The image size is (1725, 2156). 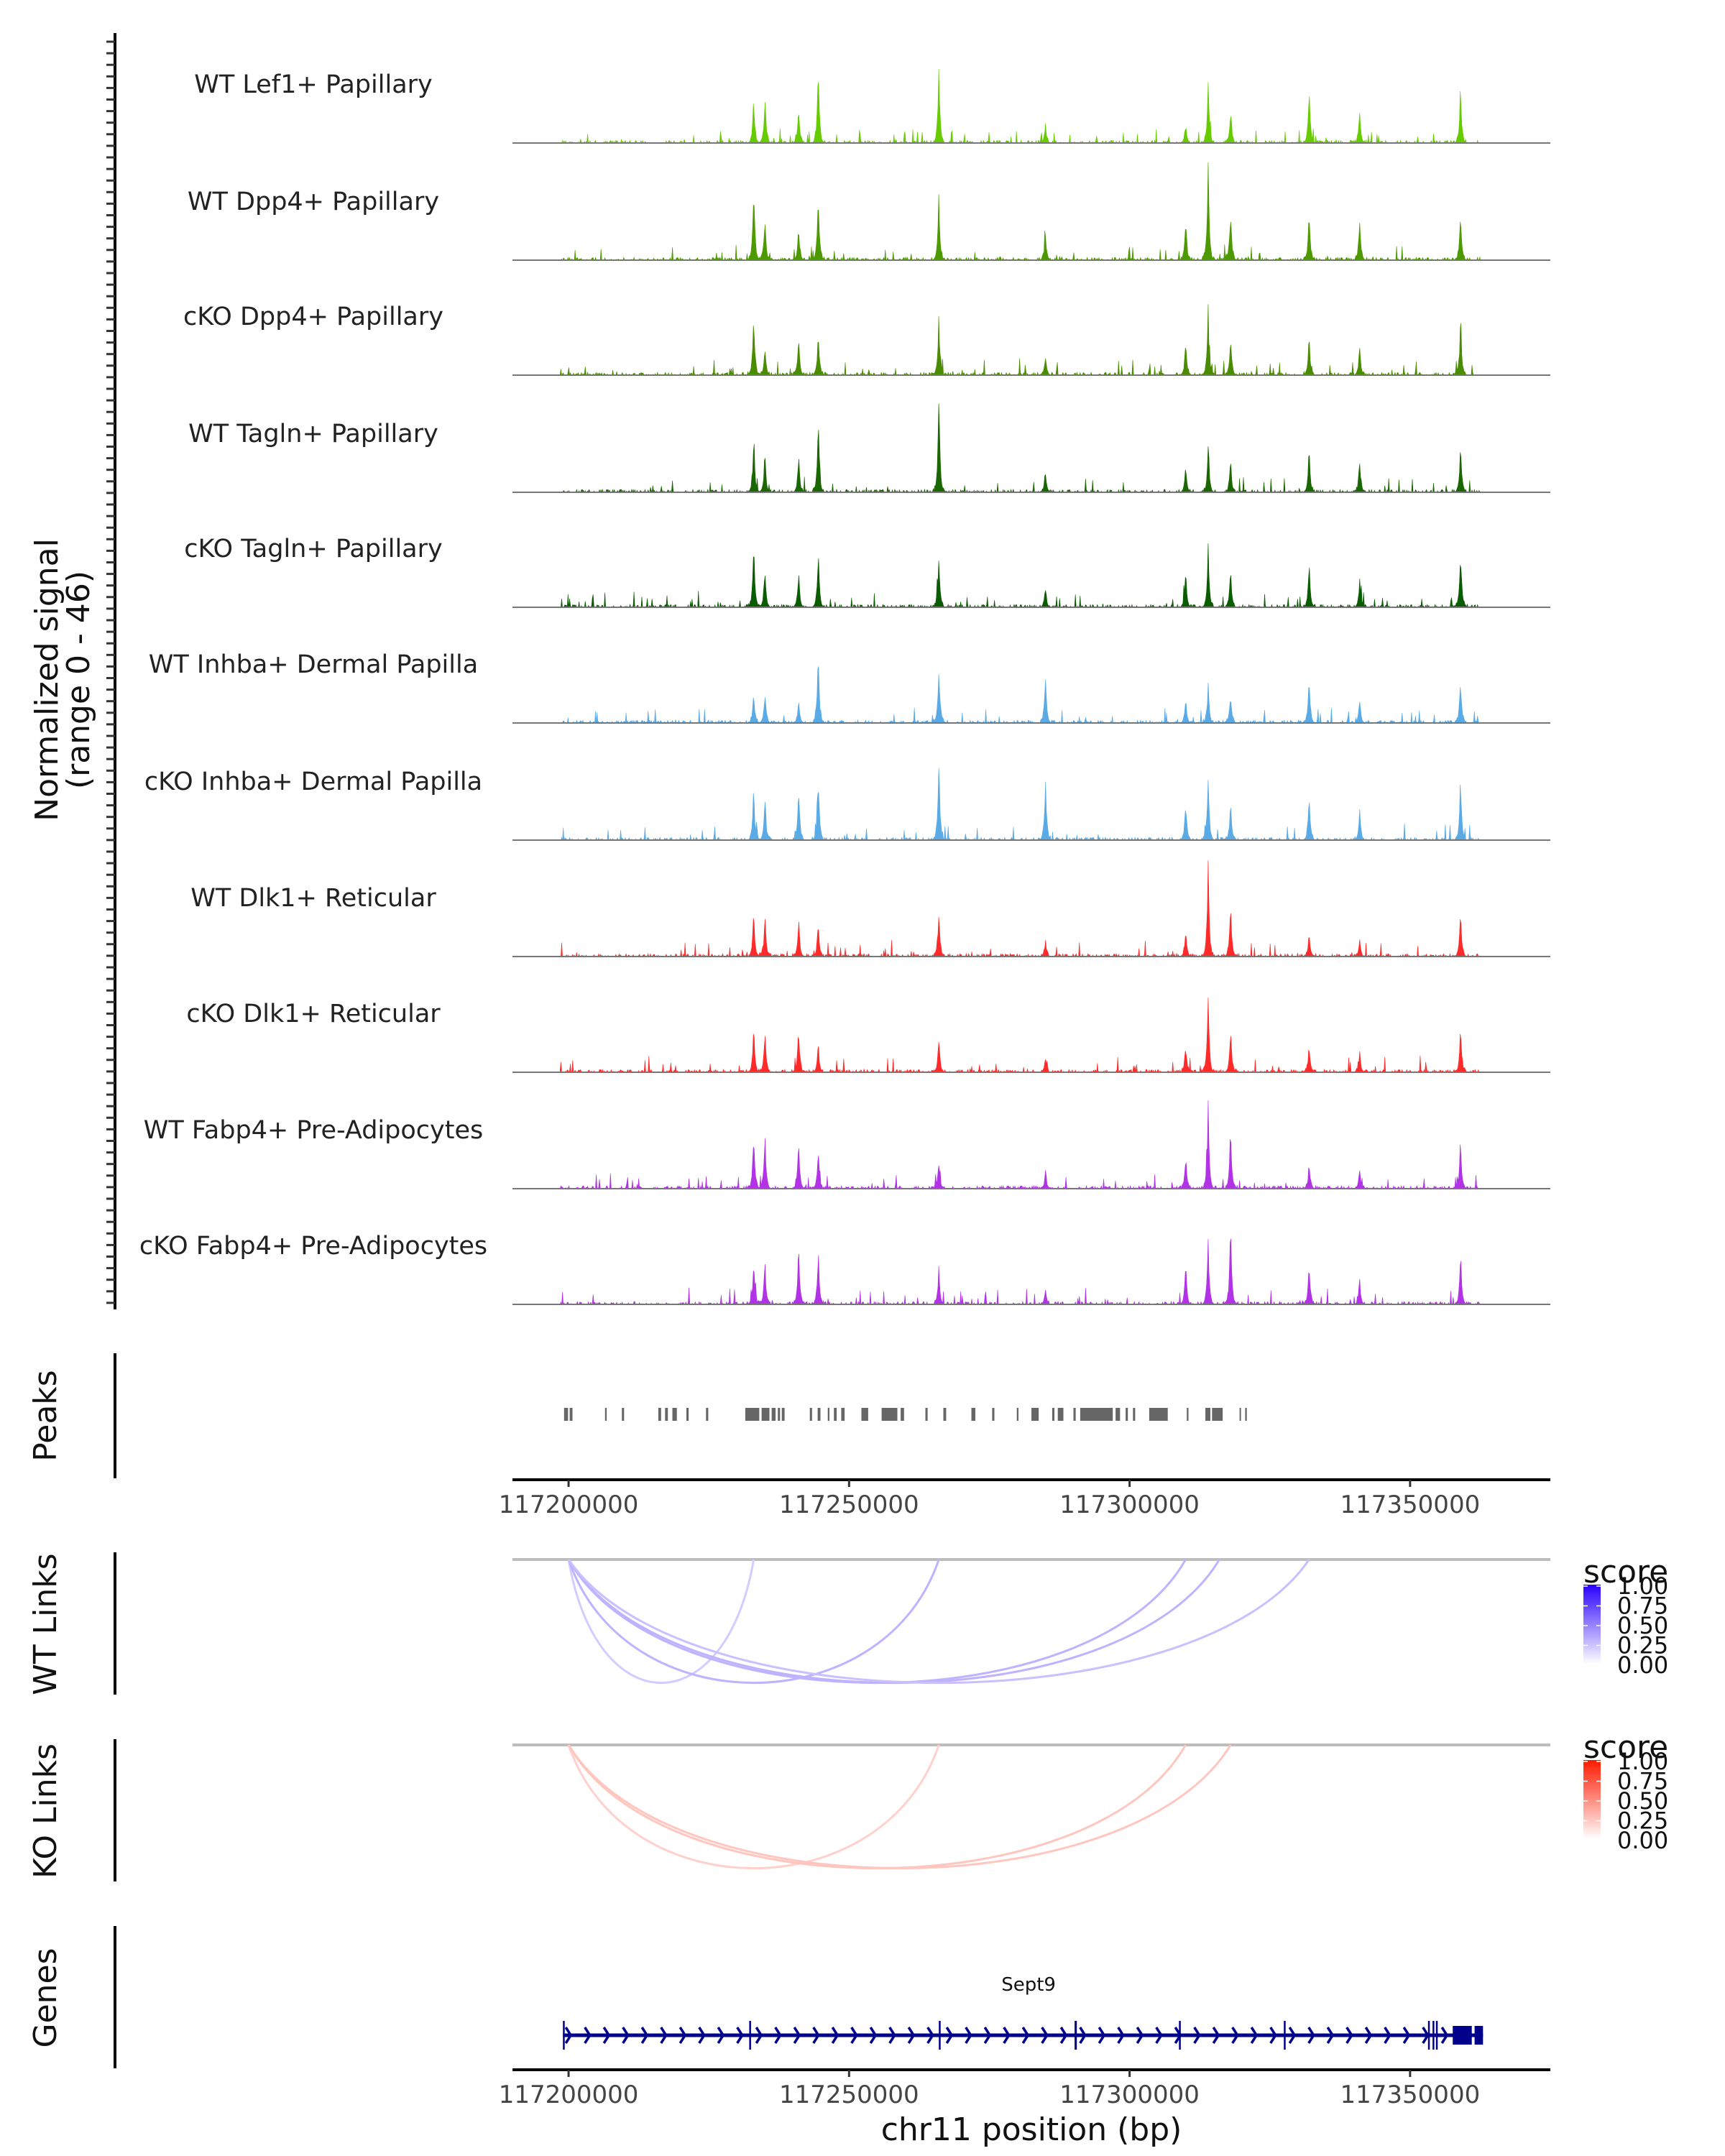 I want to click on coverage-track: cKO Inhba+ Dermal Papilla, so click(x=847, y=805).